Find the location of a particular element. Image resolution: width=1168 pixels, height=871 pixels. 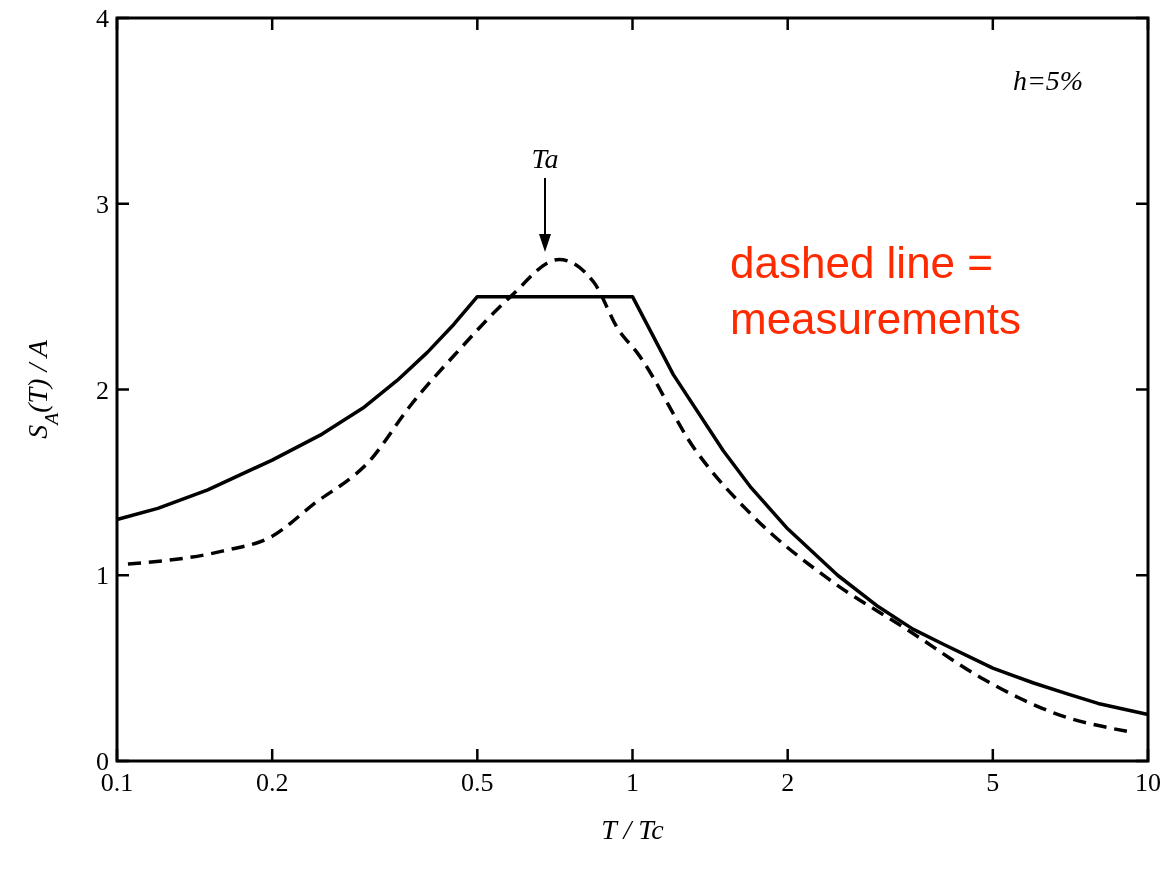

x-tick-label: 10 is located at coordinates (1148, 782).